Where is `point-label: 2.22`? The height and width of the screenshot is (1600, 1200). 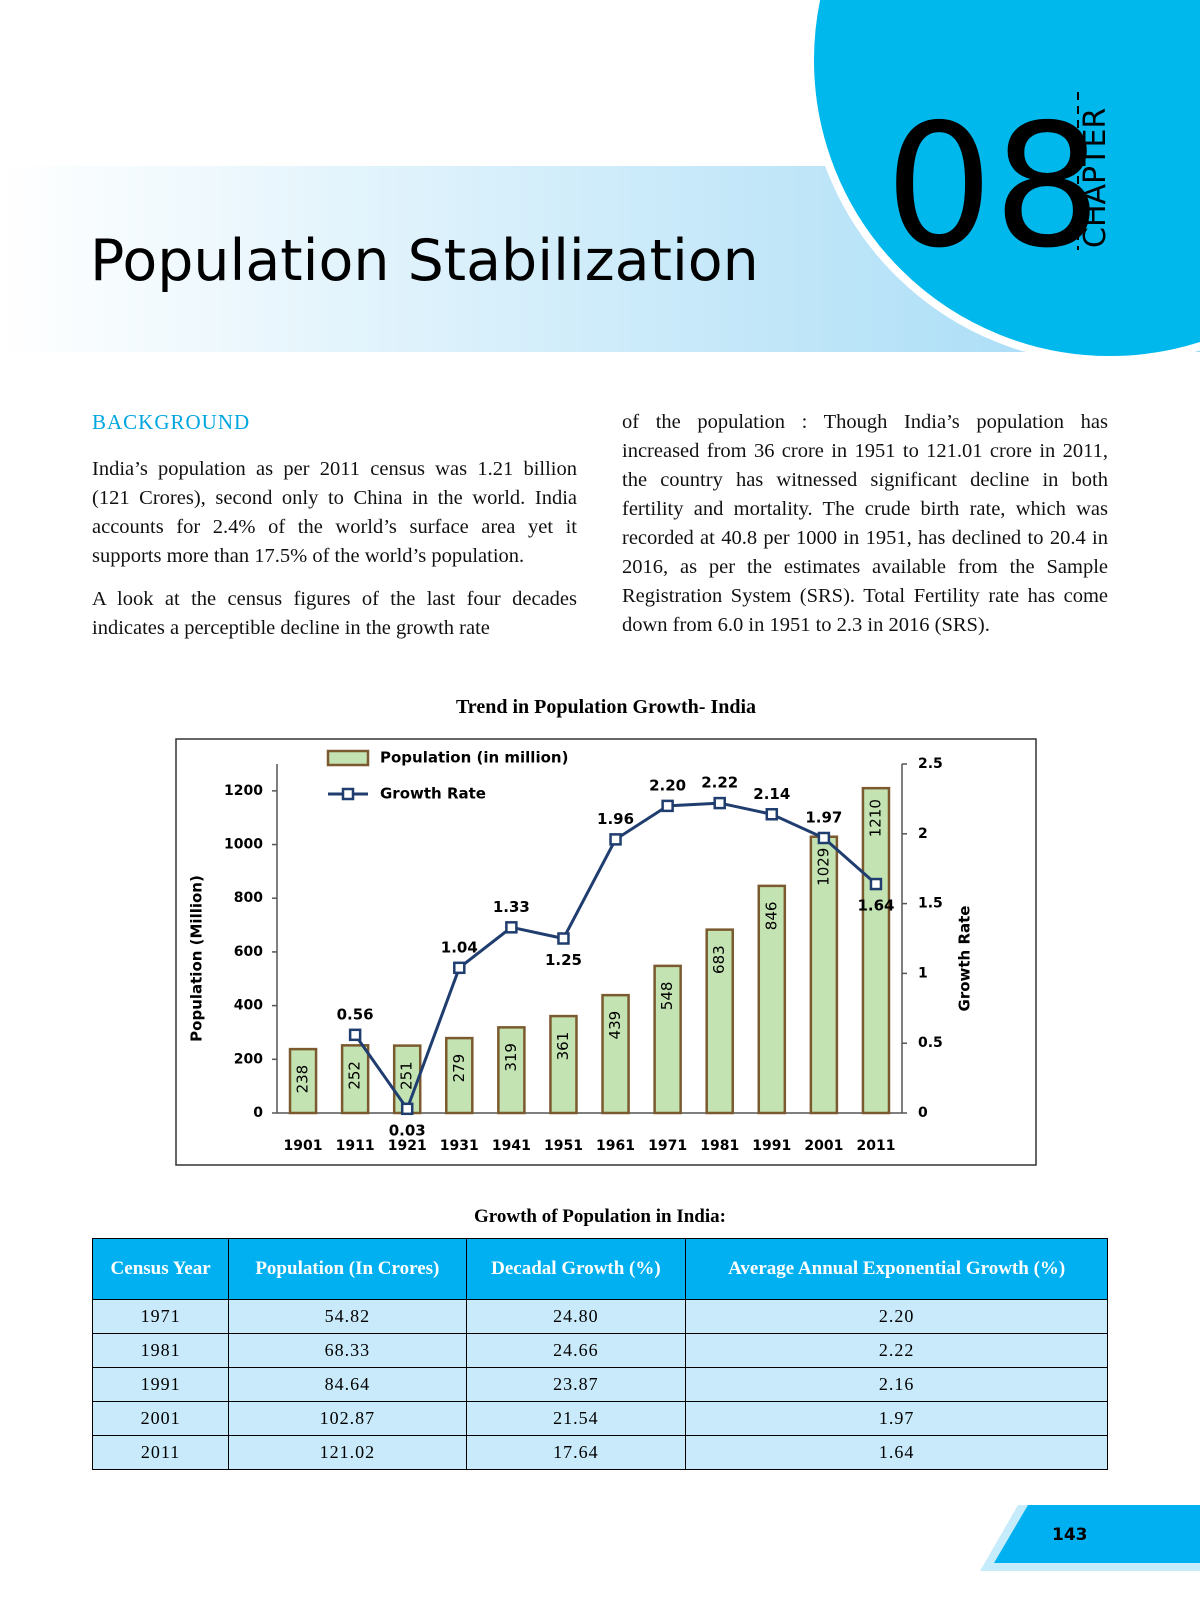 point-label: 2.22 is located at coordinates (719, 783).